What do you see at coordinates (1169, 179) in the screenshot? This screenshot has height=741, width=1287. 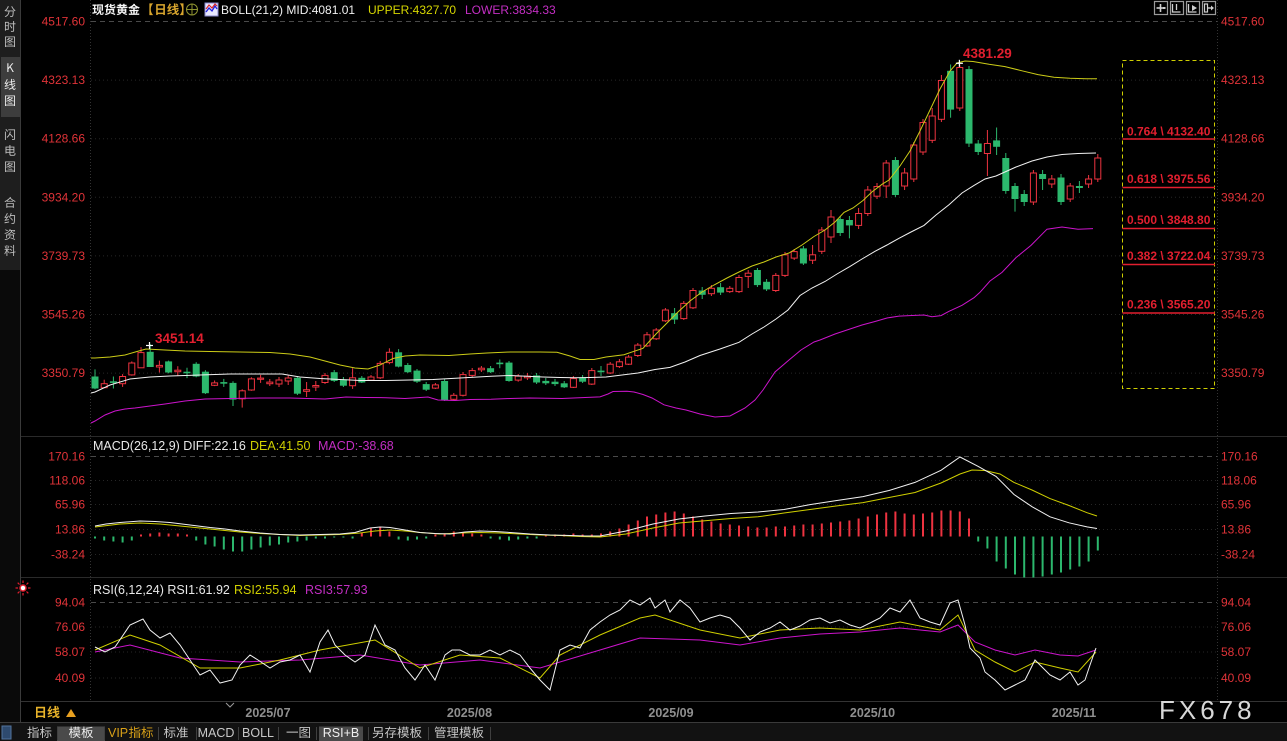 I see `svg-text: 0.618 \ 3975.56` at bounding box center [1169, 179].